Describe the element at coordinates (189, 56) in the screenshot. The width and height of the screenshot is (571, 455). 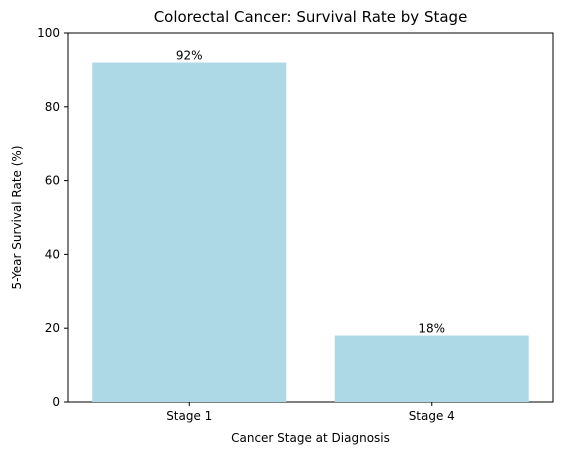
I see `data-label-stage-1: 92%` at that location.